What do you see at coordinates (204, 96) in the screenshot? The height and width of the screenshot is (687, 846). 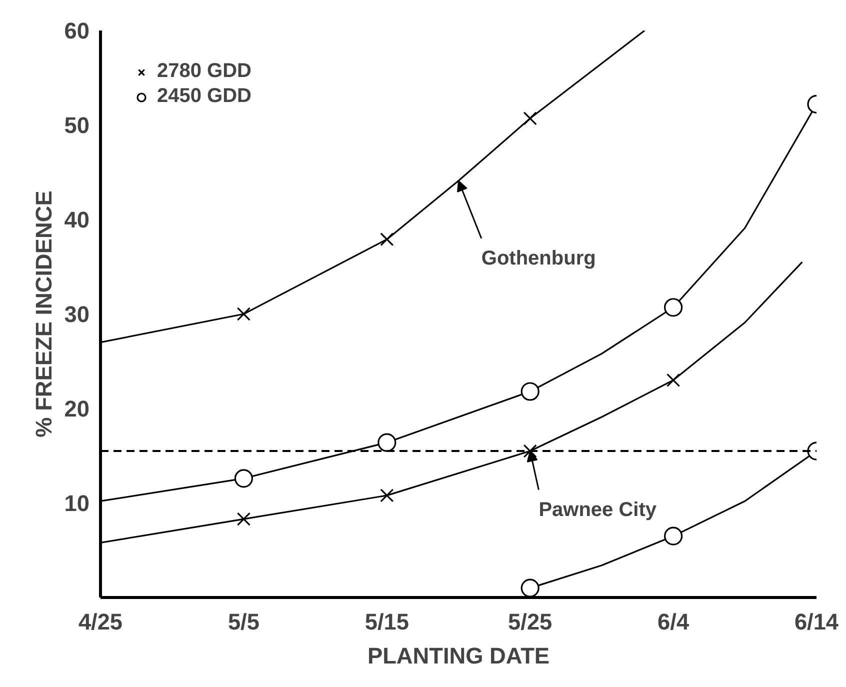 I see `legend-label: 2450 GDD` at bounding box center [204, 96].